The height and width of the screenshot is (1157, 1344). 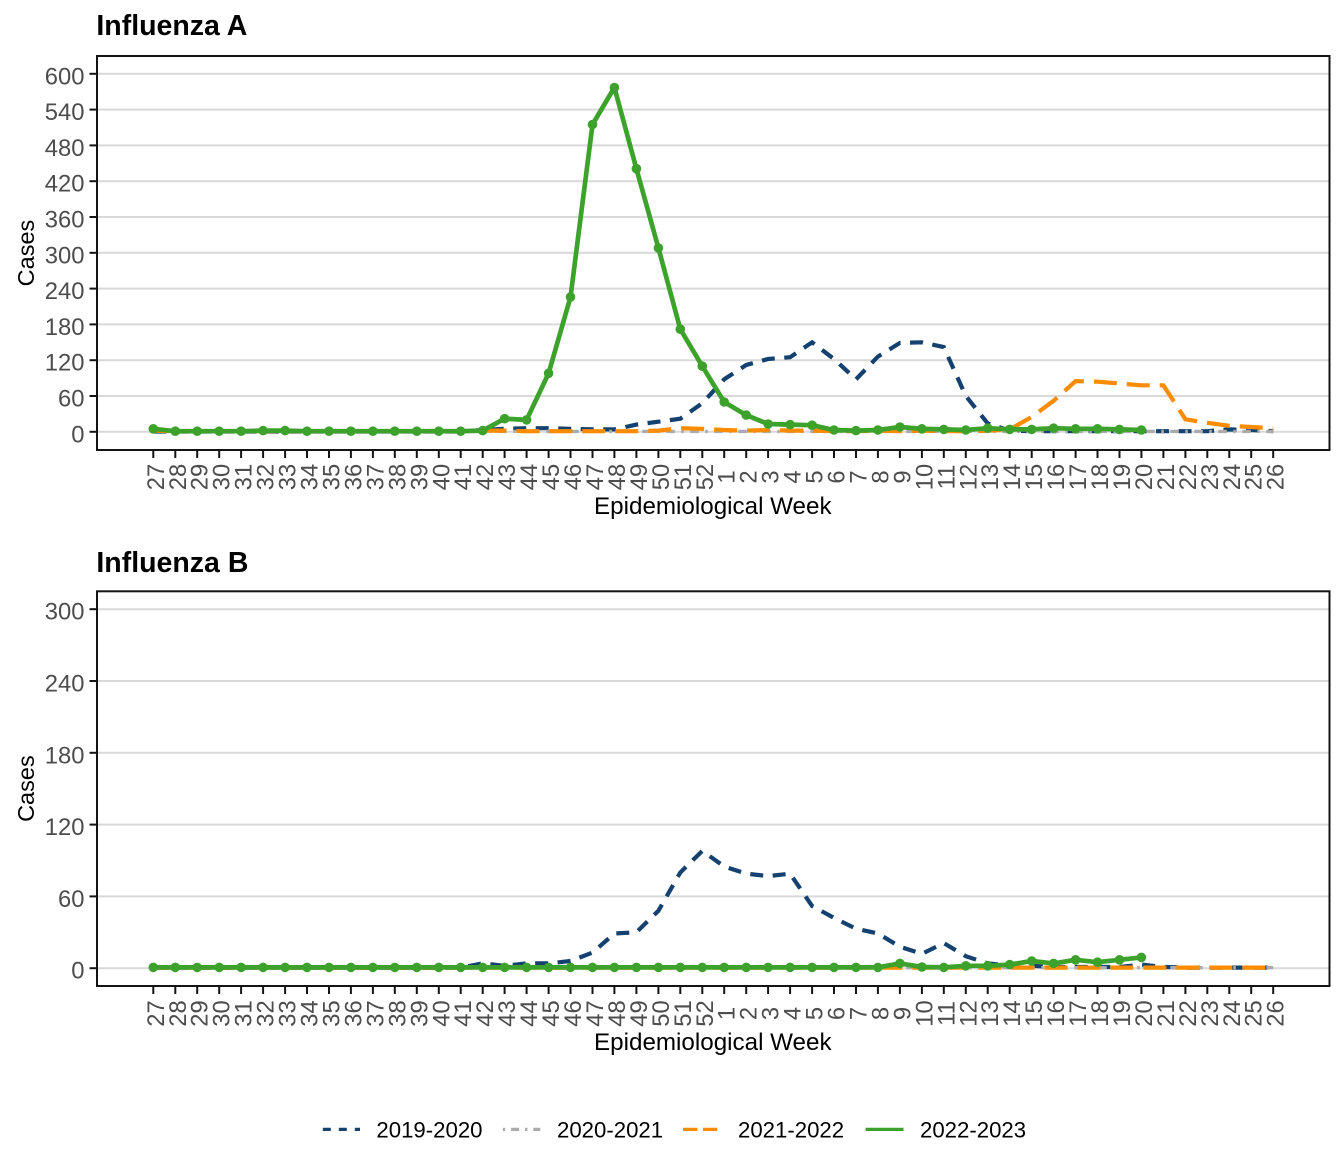 I want to click on svg-text: 180, so click(x=65, y=755).